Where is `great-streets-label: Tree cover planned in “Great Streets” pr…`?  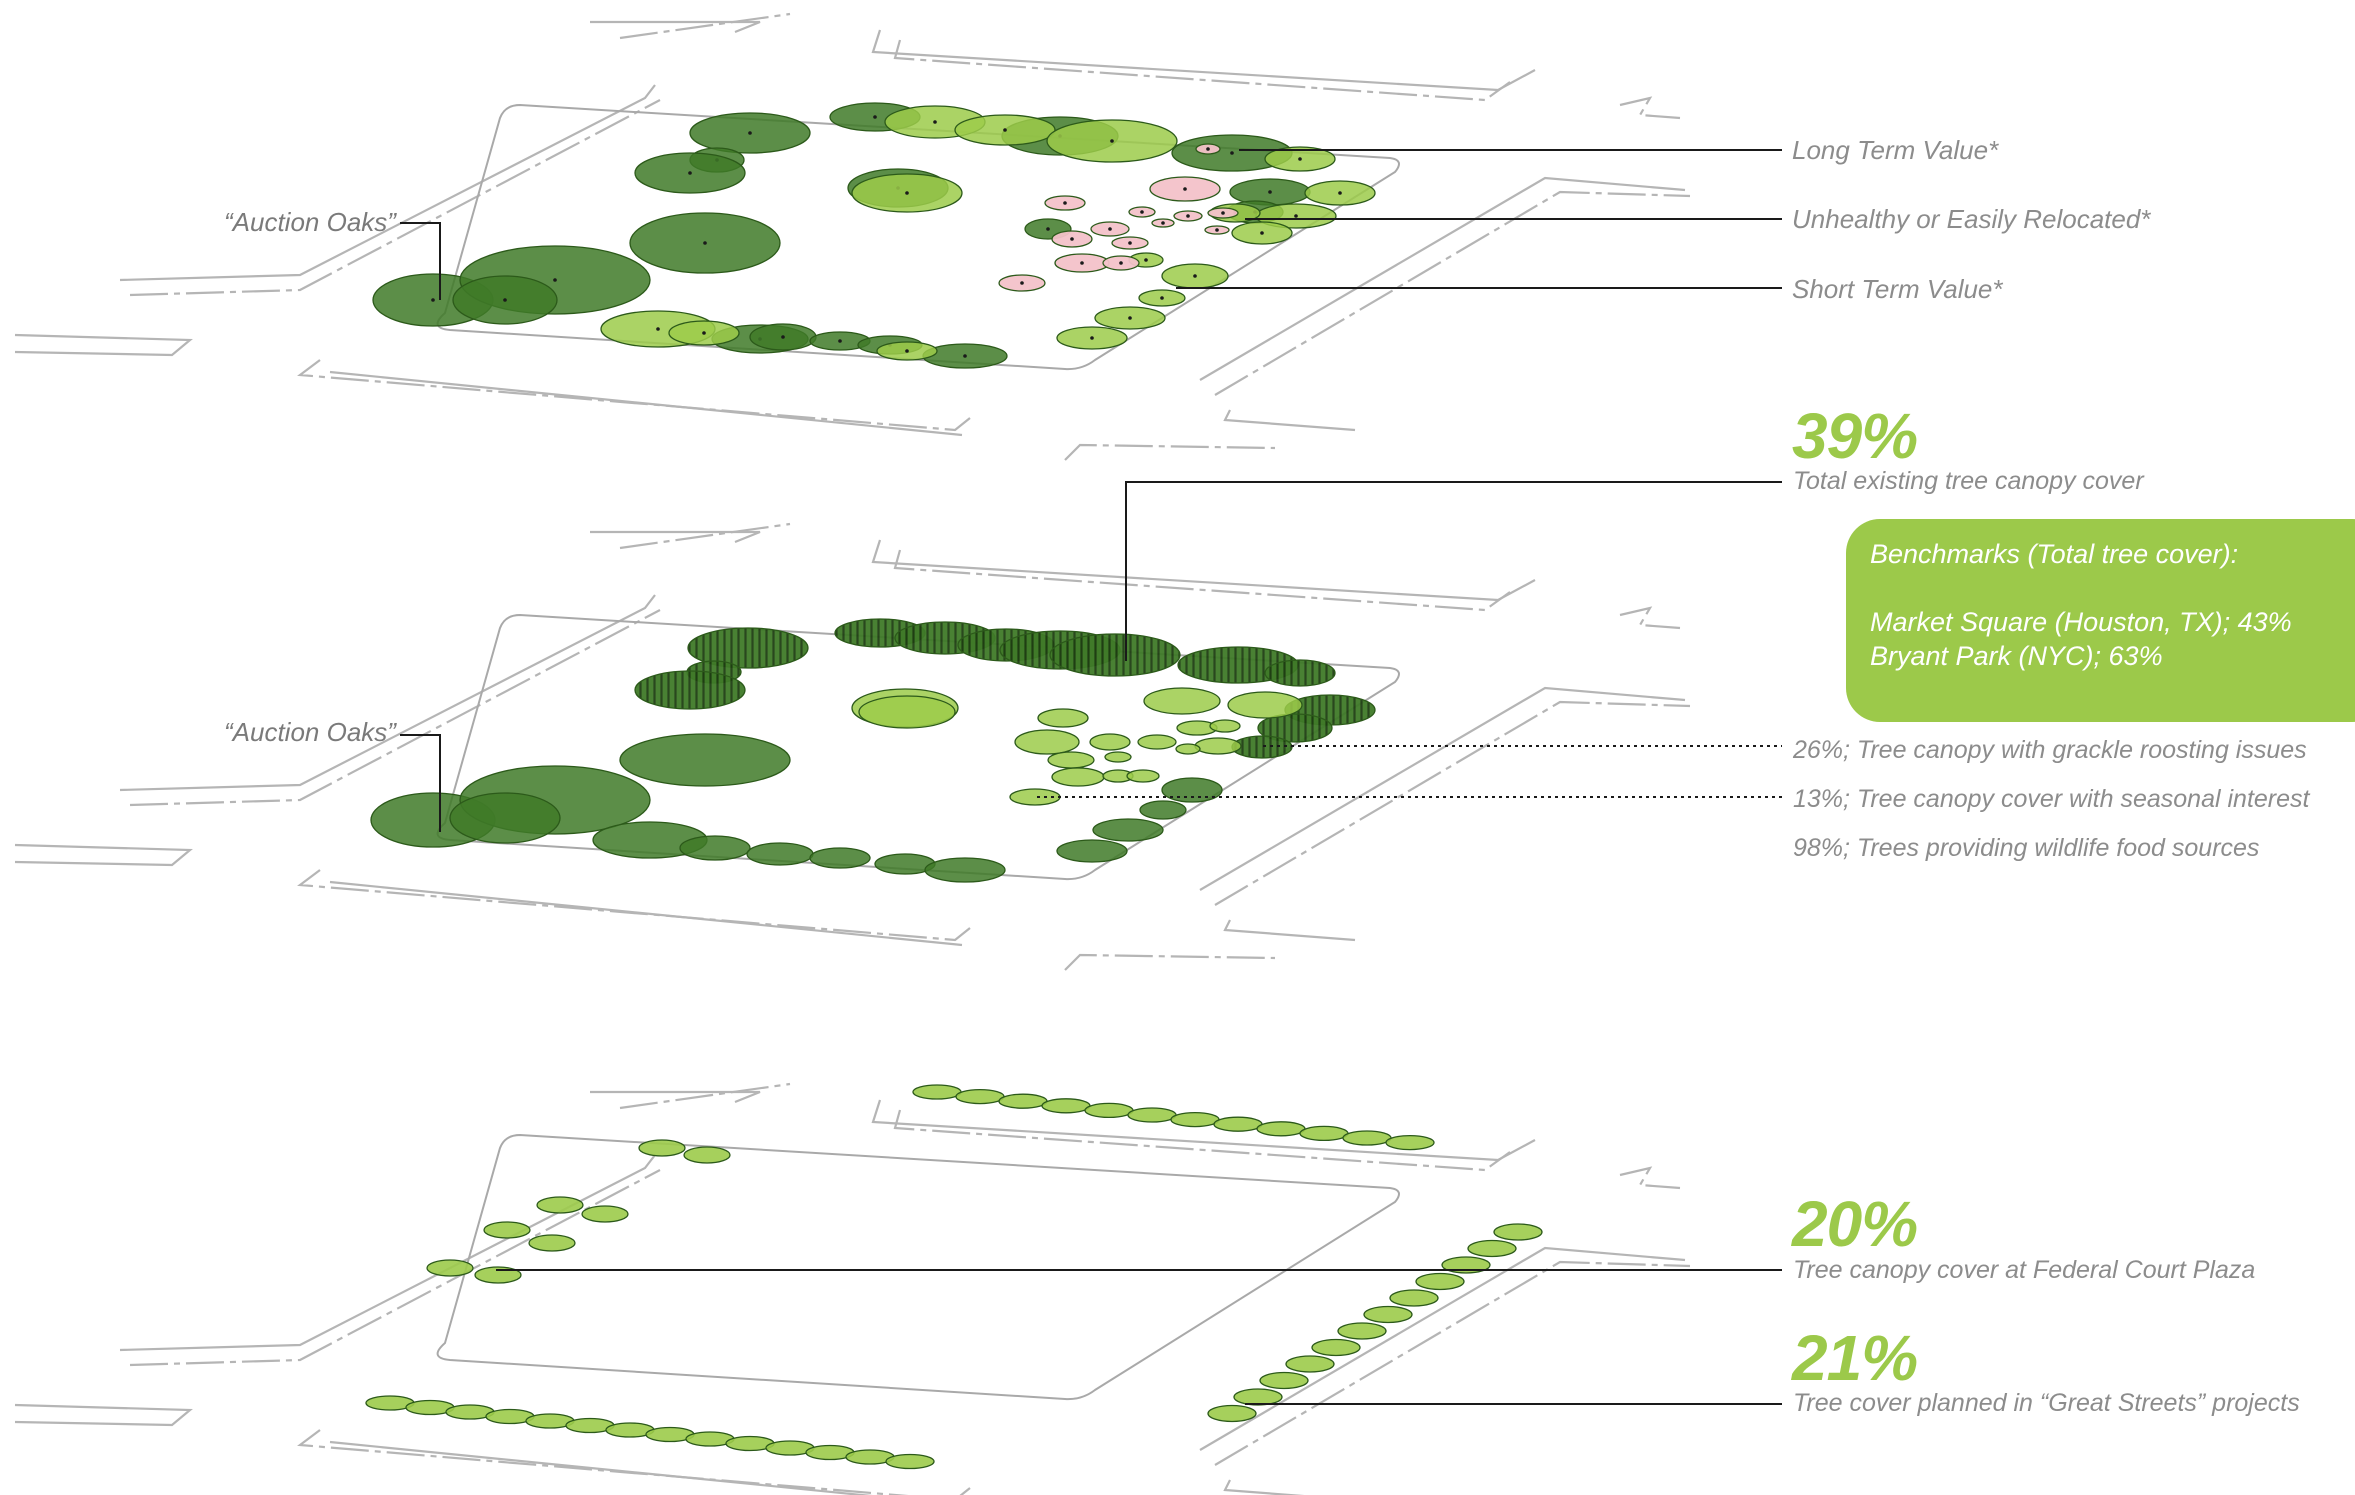
great-streets-label: Tree cover planned in “Great Streets” pr… is located at coordinates (2046, 1403).